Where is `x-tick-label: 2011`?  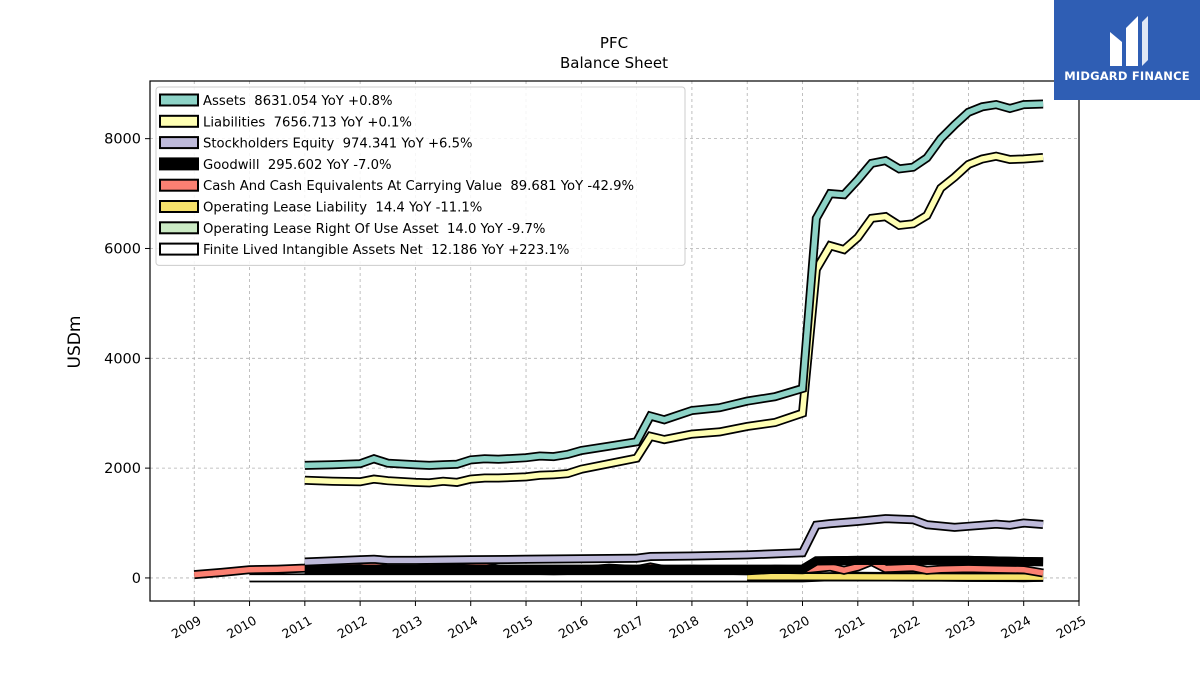
x-tick-label: 2011 is located at coordinates (296, 627).